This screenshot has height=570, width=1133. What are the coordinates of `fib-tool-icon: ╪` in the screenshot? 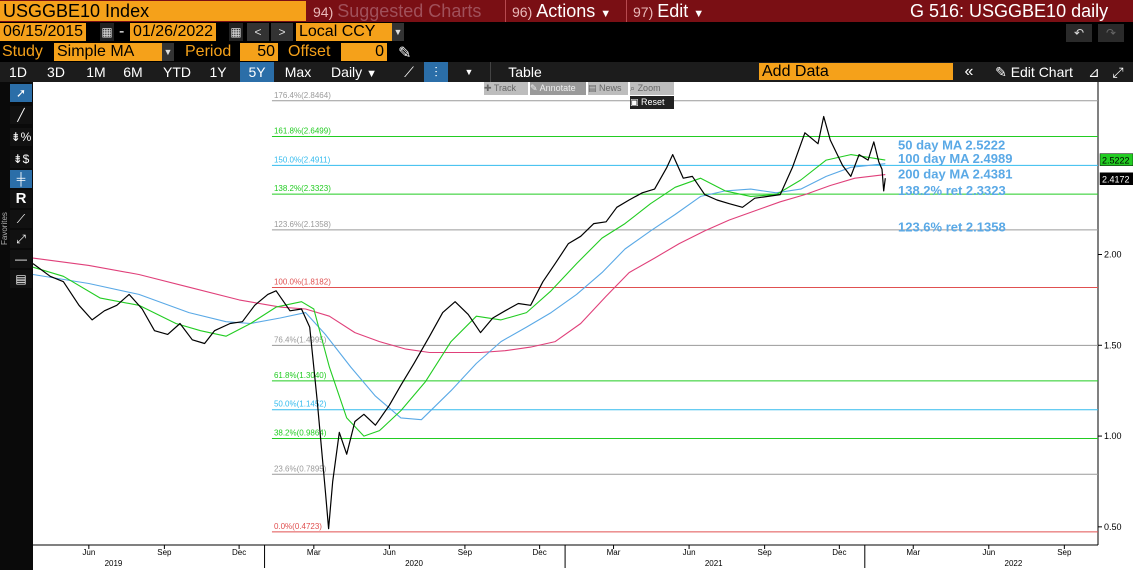 It's located at (21, 179).